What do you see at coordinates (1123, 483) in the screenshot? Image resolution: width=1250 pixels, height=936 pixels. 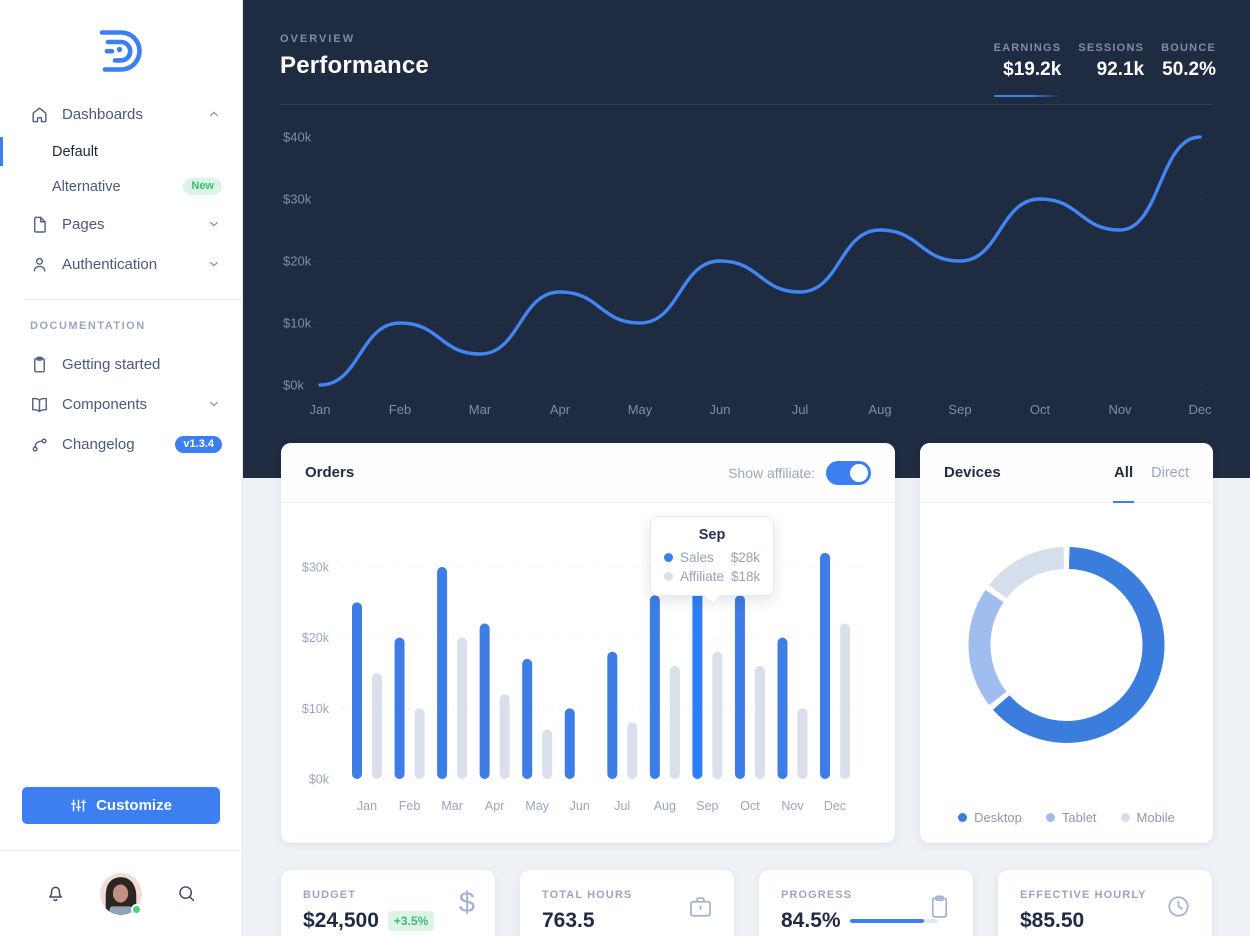 I see `tab-all: All` at bounding box center [1123, 483].